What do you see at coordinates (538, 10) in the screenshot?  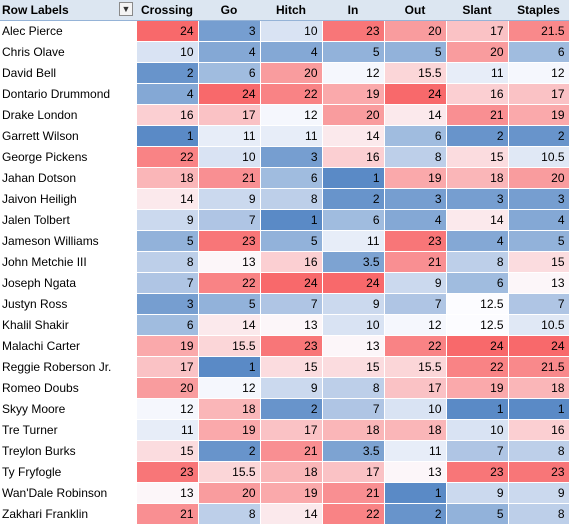 I see `column-header-staples: Staples` at bounding box center [538, 10].